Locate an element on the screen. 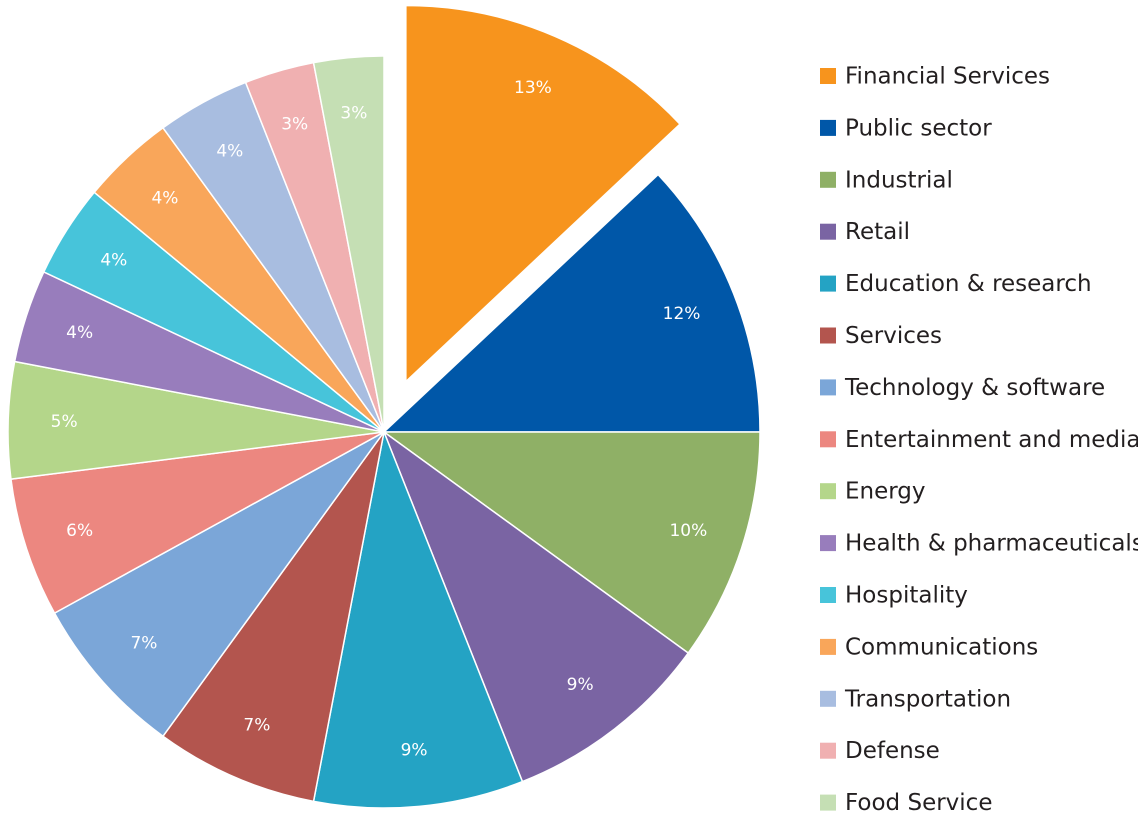  legend-label: Public sector is located at coordinates (918, 128).